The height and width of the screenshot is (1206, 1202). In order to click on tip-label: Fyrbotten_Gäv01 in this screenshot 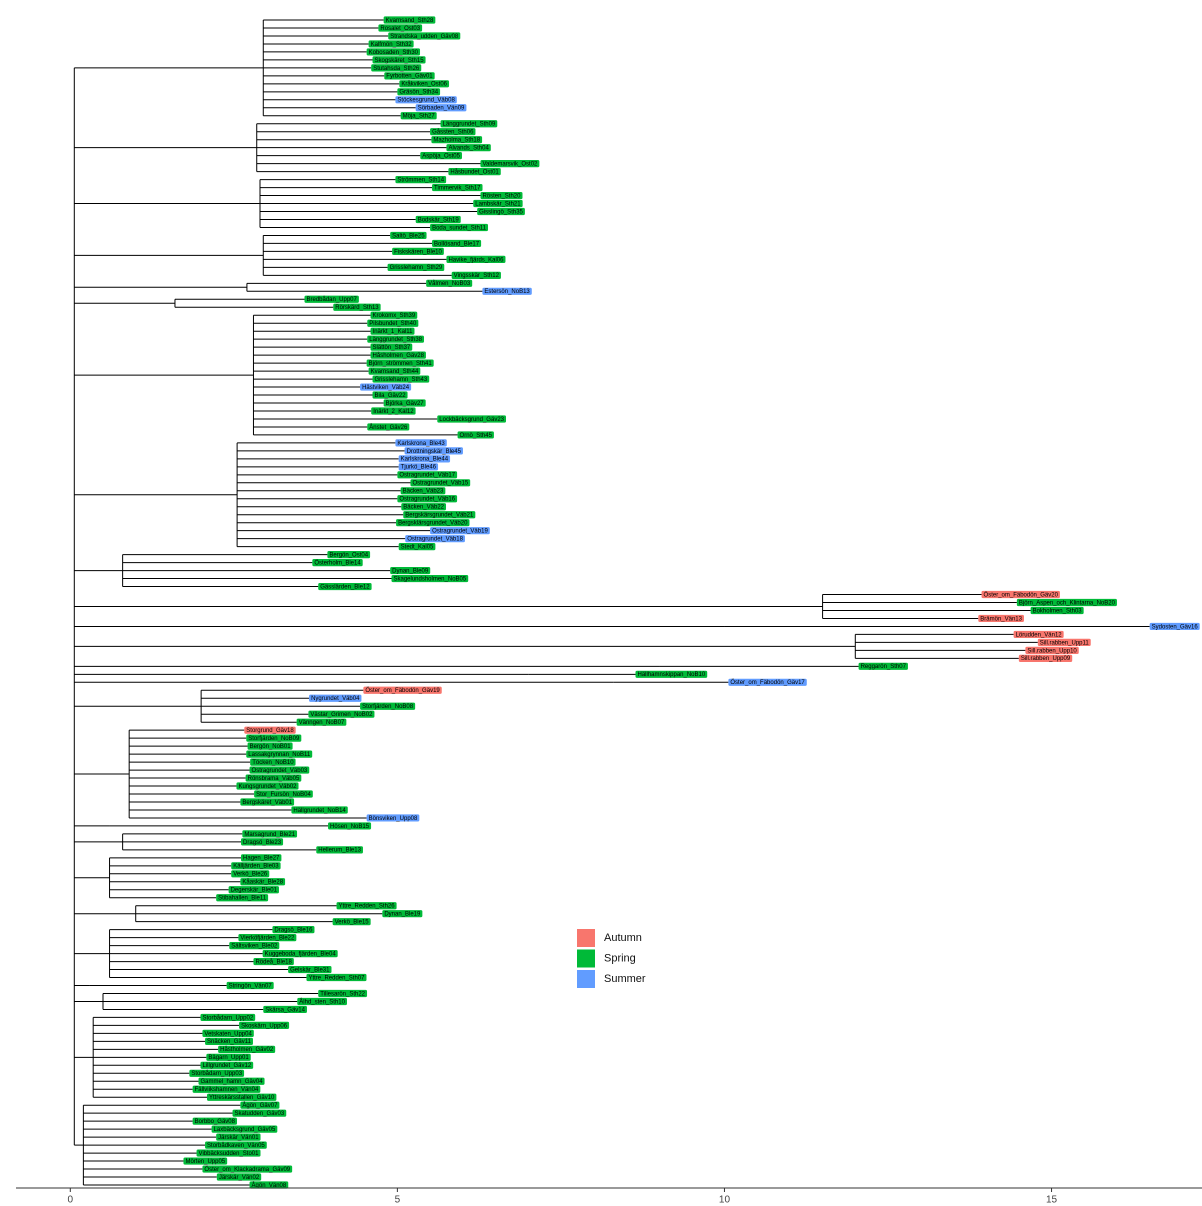, I will do `click(409, 77)`.